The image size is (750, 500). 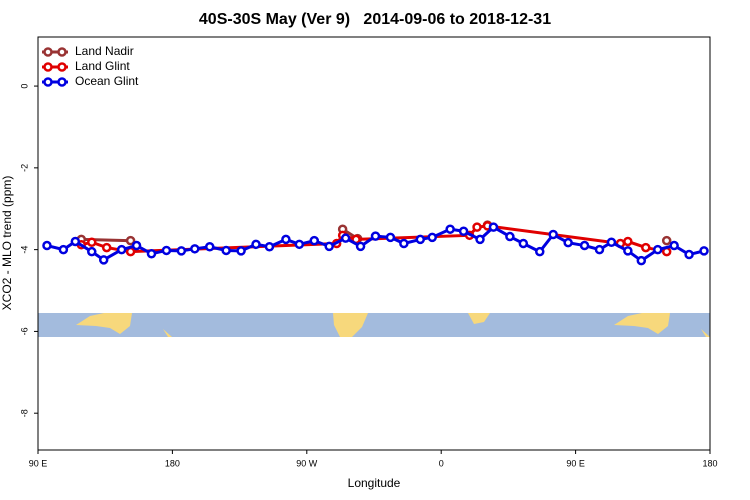 What do you see at coordinates (24, 86) in the screenshot?
I see `y-tick-label: 0` at bounding box center [24, 86].